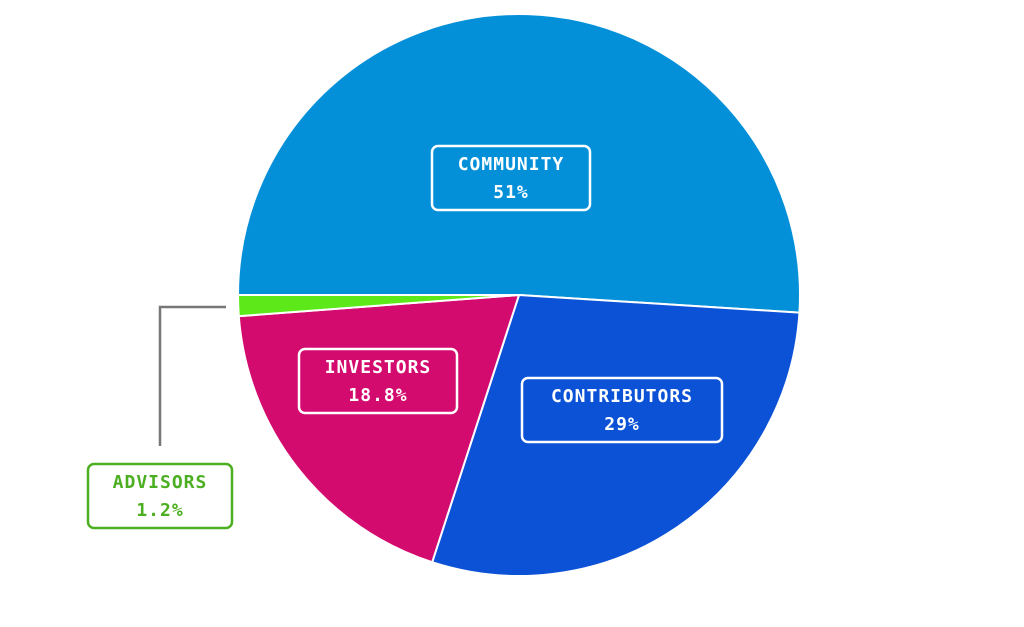 The height and width of the screenshot is (627, 1024). What do you see at coordinates (160, 482) in the screenshot?
I see `slice-label: ADVISORS` at bounding box center [160, 482].